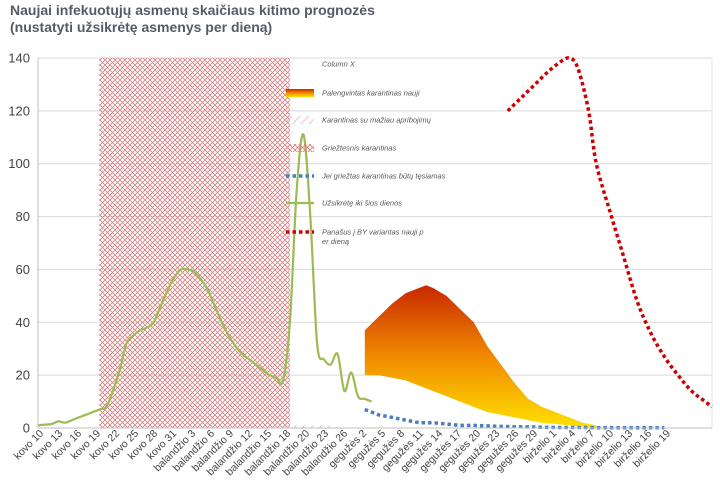 The height and width of the screenshot is (485, 720). Describe the element at coordinates (26, 428) in the screenshot. I see `y-tick-label: 0` at that location.